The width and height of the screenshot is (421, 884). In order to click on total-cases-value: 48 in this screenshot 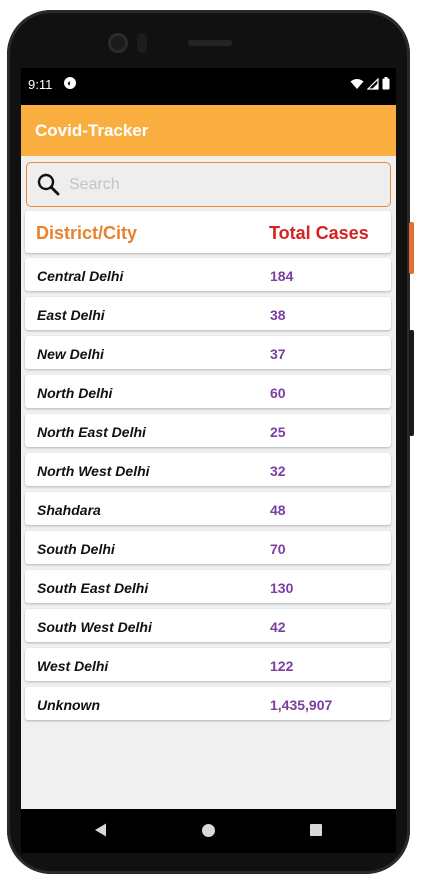, I will do `click(278, 510)`.